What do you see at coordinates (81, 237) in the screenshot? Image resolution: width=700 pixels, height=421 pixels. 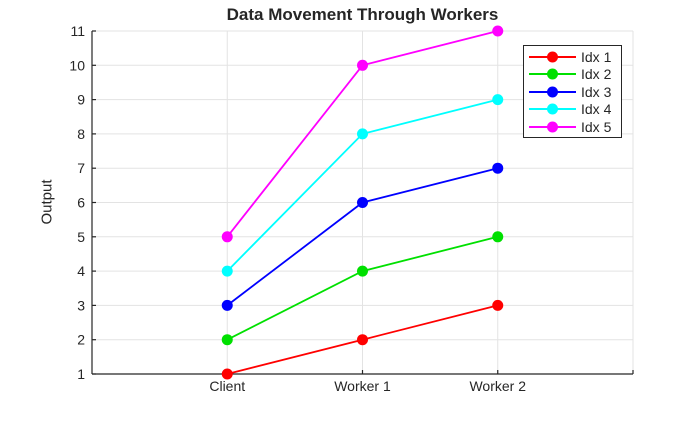 I see `y-tick-label: 5` at bounding box center [81, 237].